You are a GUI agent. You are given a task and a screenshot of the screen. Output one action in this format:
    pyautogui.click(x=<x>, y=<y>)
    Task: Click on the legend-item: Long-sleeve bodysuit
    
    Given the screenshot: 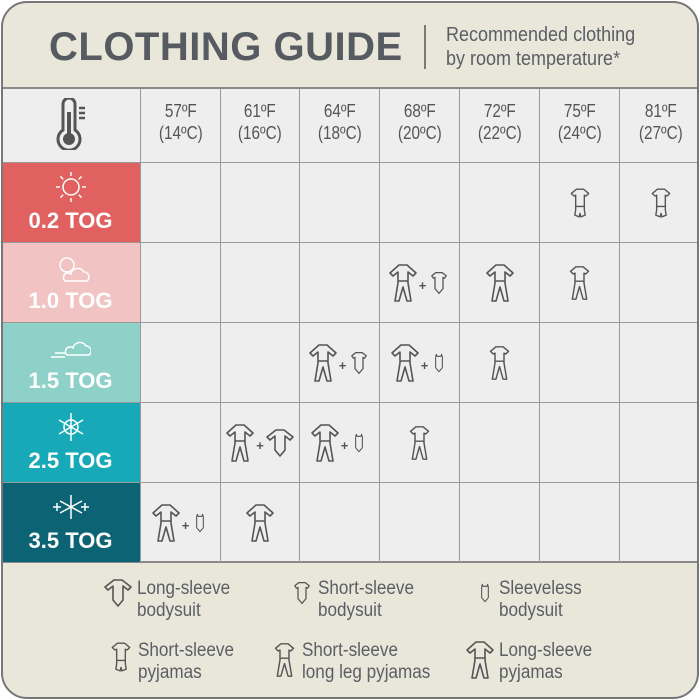 What is the action you would take?
    pyautogui.click(x=172, y=600)
    